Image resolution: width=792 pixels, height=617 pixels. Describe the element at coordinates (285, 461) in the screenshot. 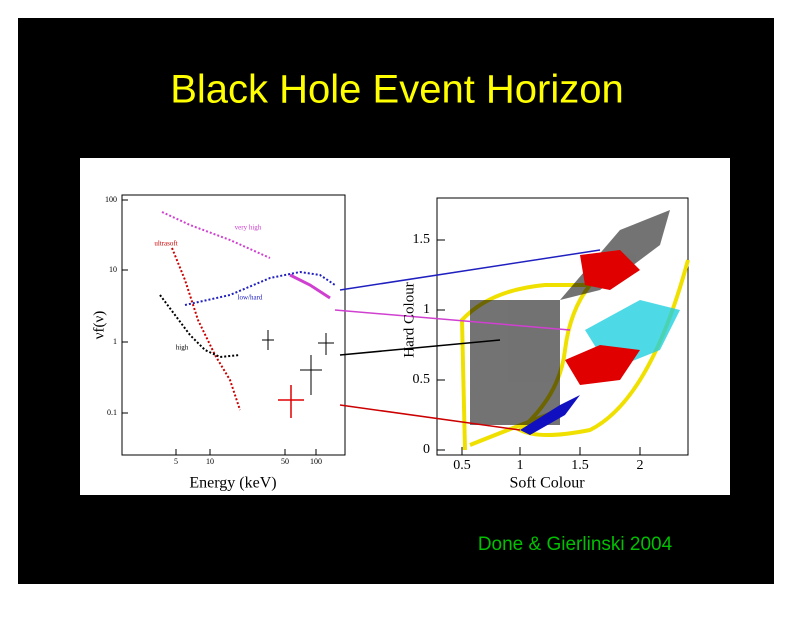

I see `x-tick-label: 50` at that location.